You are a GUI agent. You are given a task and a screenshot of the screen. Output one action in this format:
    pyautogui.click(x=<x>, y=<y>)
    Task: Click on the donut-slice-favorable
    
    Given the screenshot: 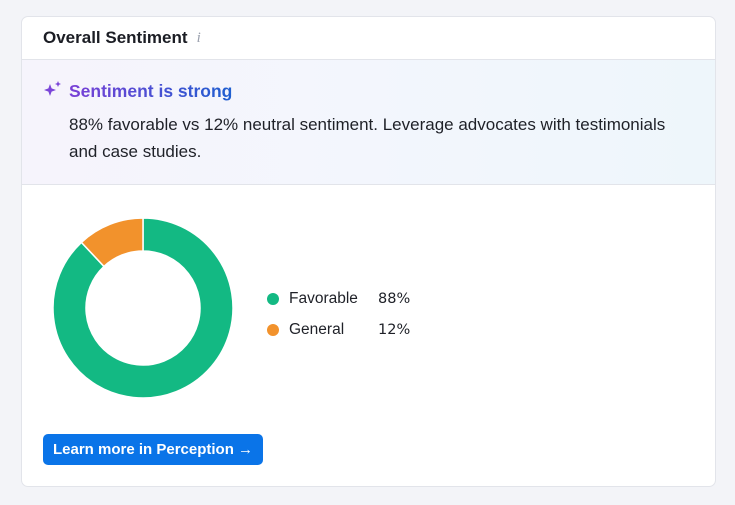 What is the action you would take?
    pyautogui.click(x=143, y=308)
    